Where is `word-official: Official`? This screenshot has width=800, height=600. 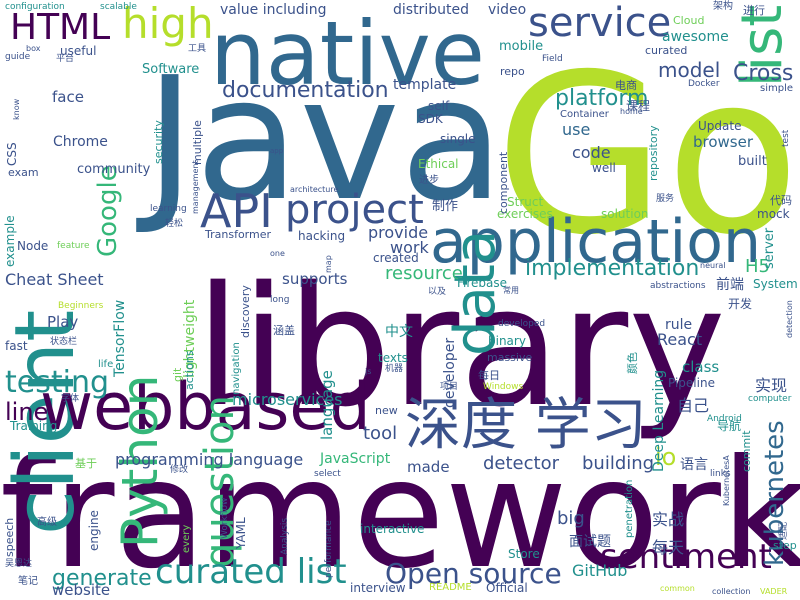
word-official: Official is located at coordinates (507, 588).